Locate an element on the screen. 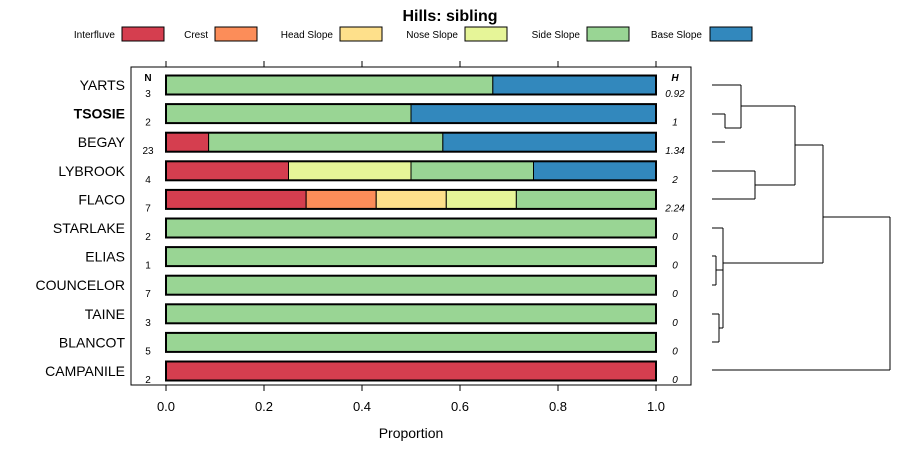  category-label: FLACO is located at coordinates (101, 199).